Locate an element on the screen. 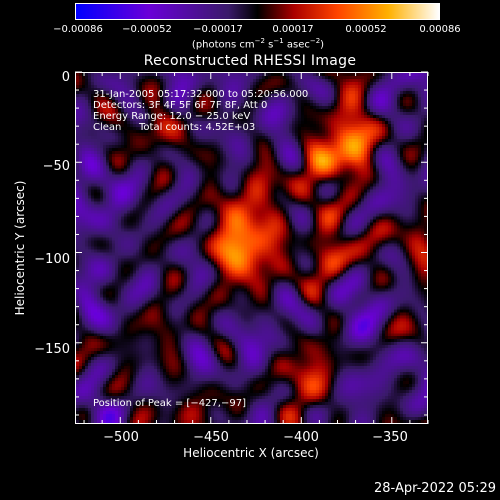 The height and width of the screenshot is (500, 500). colorbar-tick-label: 0.00052 is located at coordinates (366, 29).